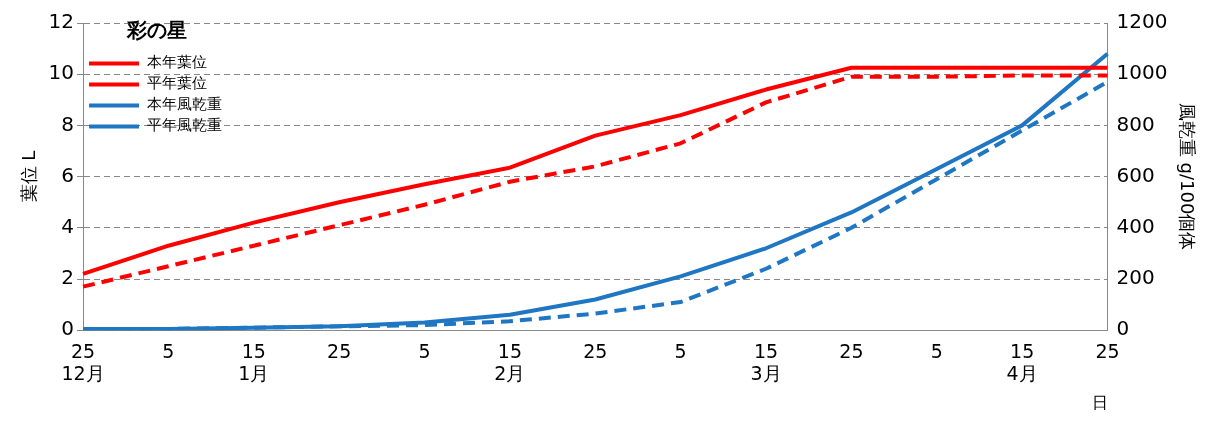 This screenshot has height=425, width=1216. Describe the element at coordinates (83, 362) in the screenshot. I see `x-tick-label: 25 12月` at that location.